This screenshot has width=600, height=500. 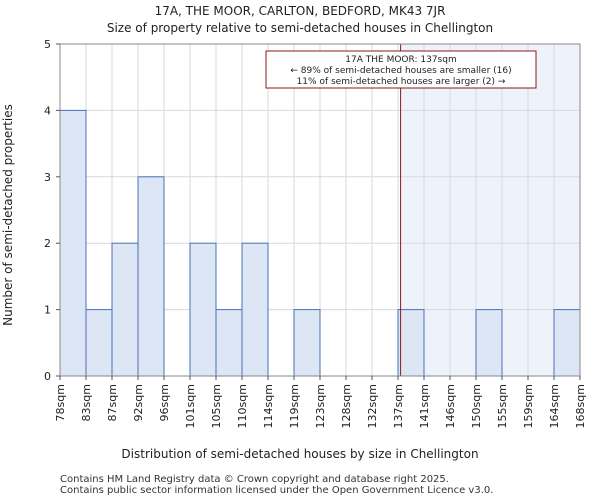 I want to click on x-tick-label: 146sqm, so click(x=450, y=406).